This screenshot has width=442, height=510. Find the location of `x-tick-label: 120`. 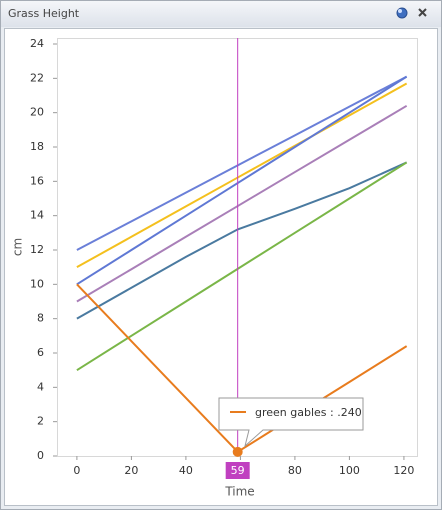

x-tick-label: 120 is located at coordinates (403, 470).